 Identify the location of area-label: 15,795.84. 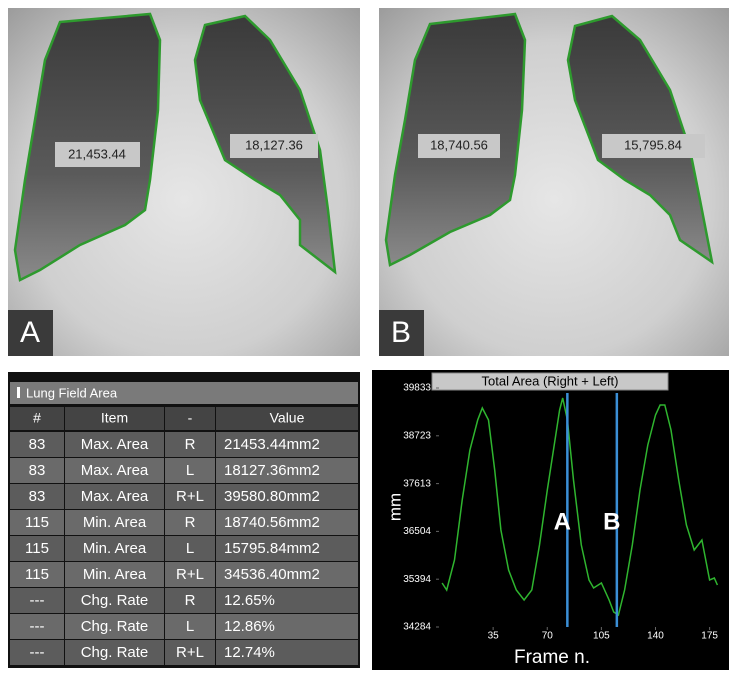
(653, 144).